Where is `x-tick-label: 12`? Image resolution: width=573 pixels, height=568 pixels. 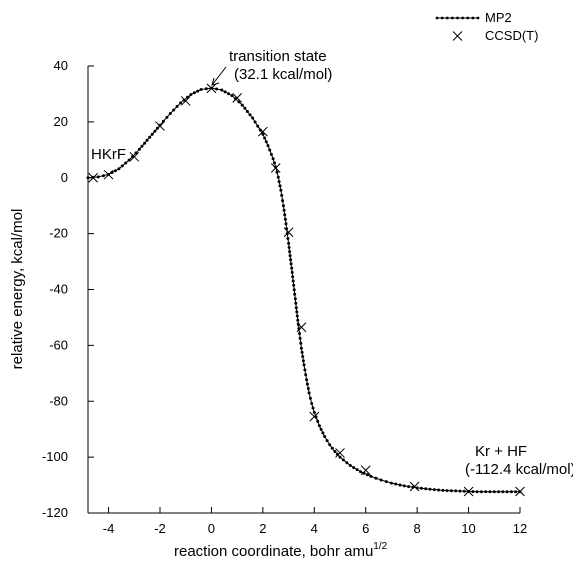
x-tick-label: 12 is located at coordinates (520, 528).